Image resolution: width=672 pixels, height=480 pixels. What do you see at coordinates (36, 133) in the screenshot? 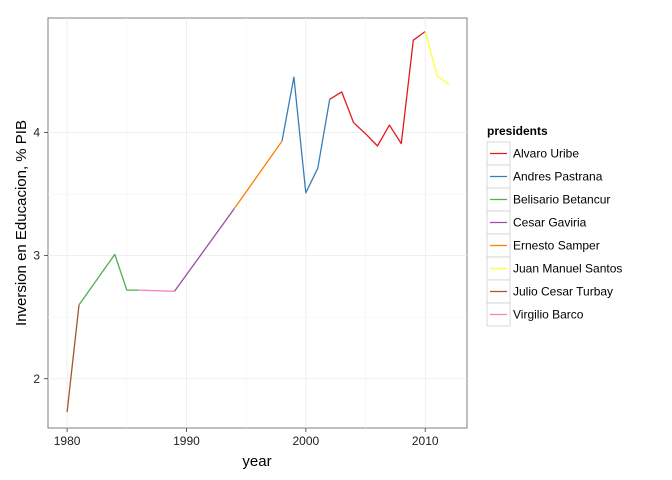
I see `y-tick-label: 4` at bounding box center [36, 133].